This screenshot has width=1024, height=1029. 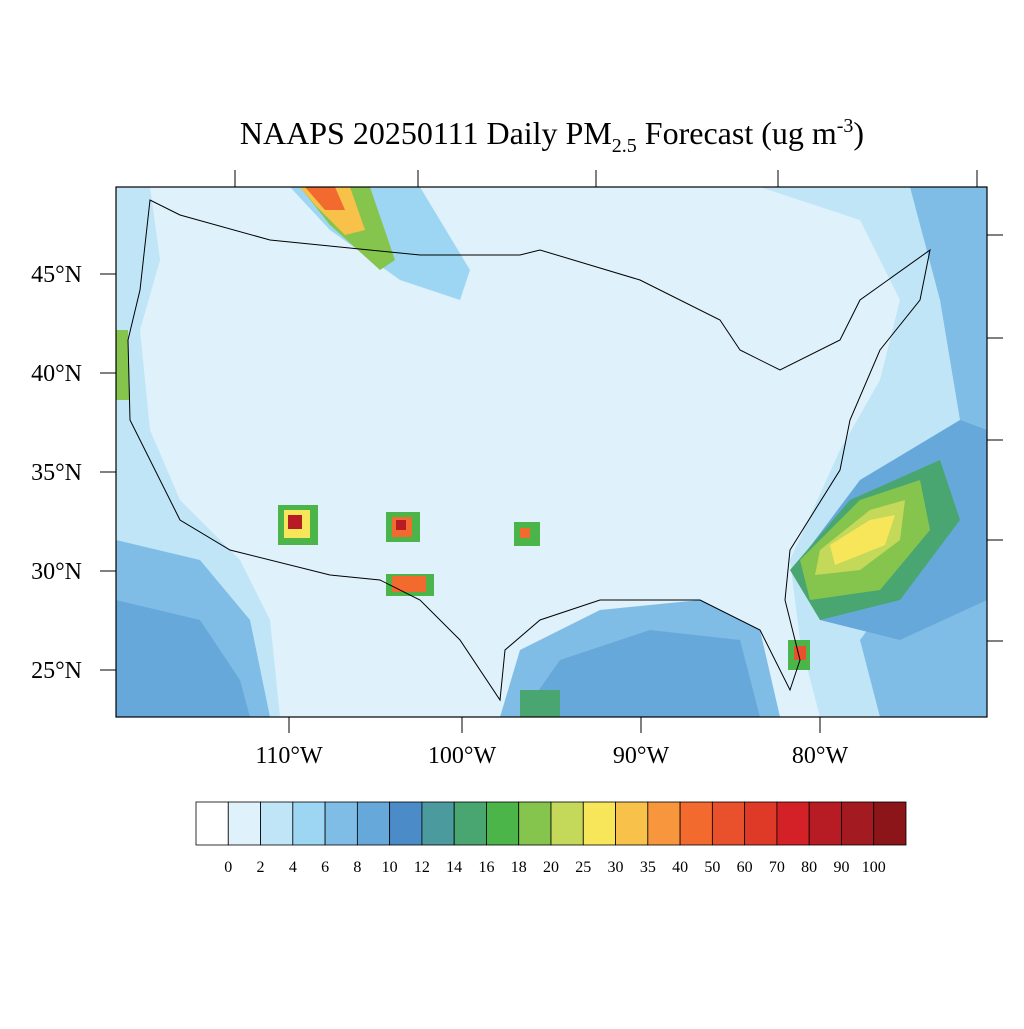 I want to click on lon-label: 100°W, so click(x=462, y=756).